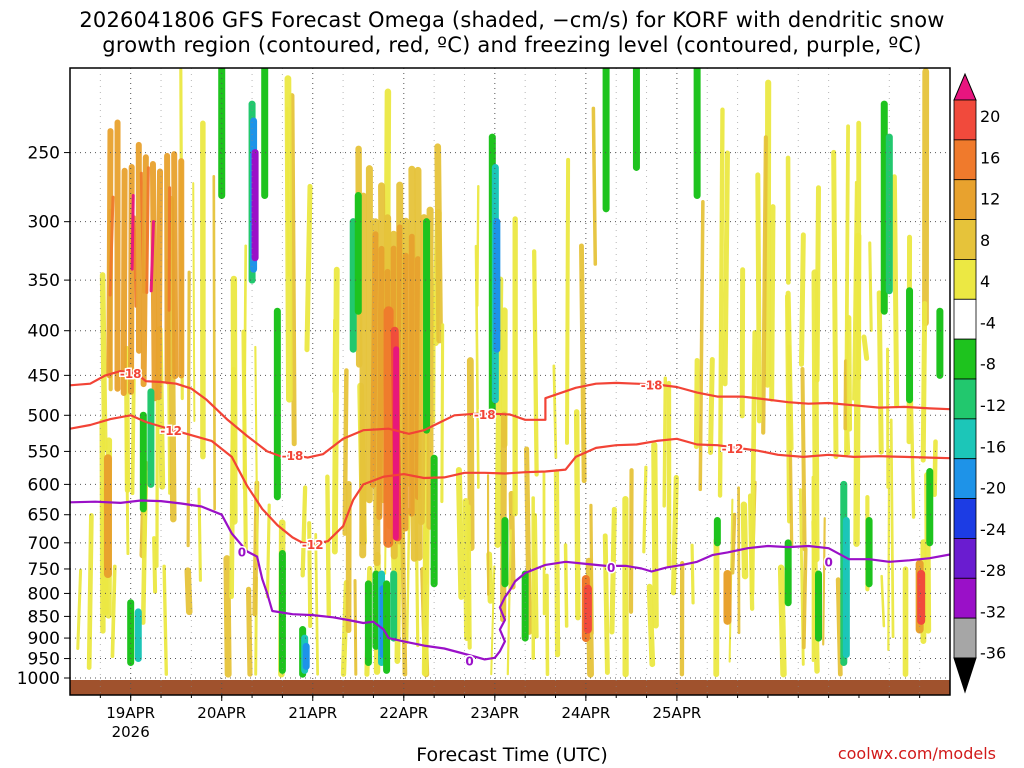 The width and height of the screenshot is (1024, 768). I want to click on contour-label-0-3: 0, so click(828, 562).